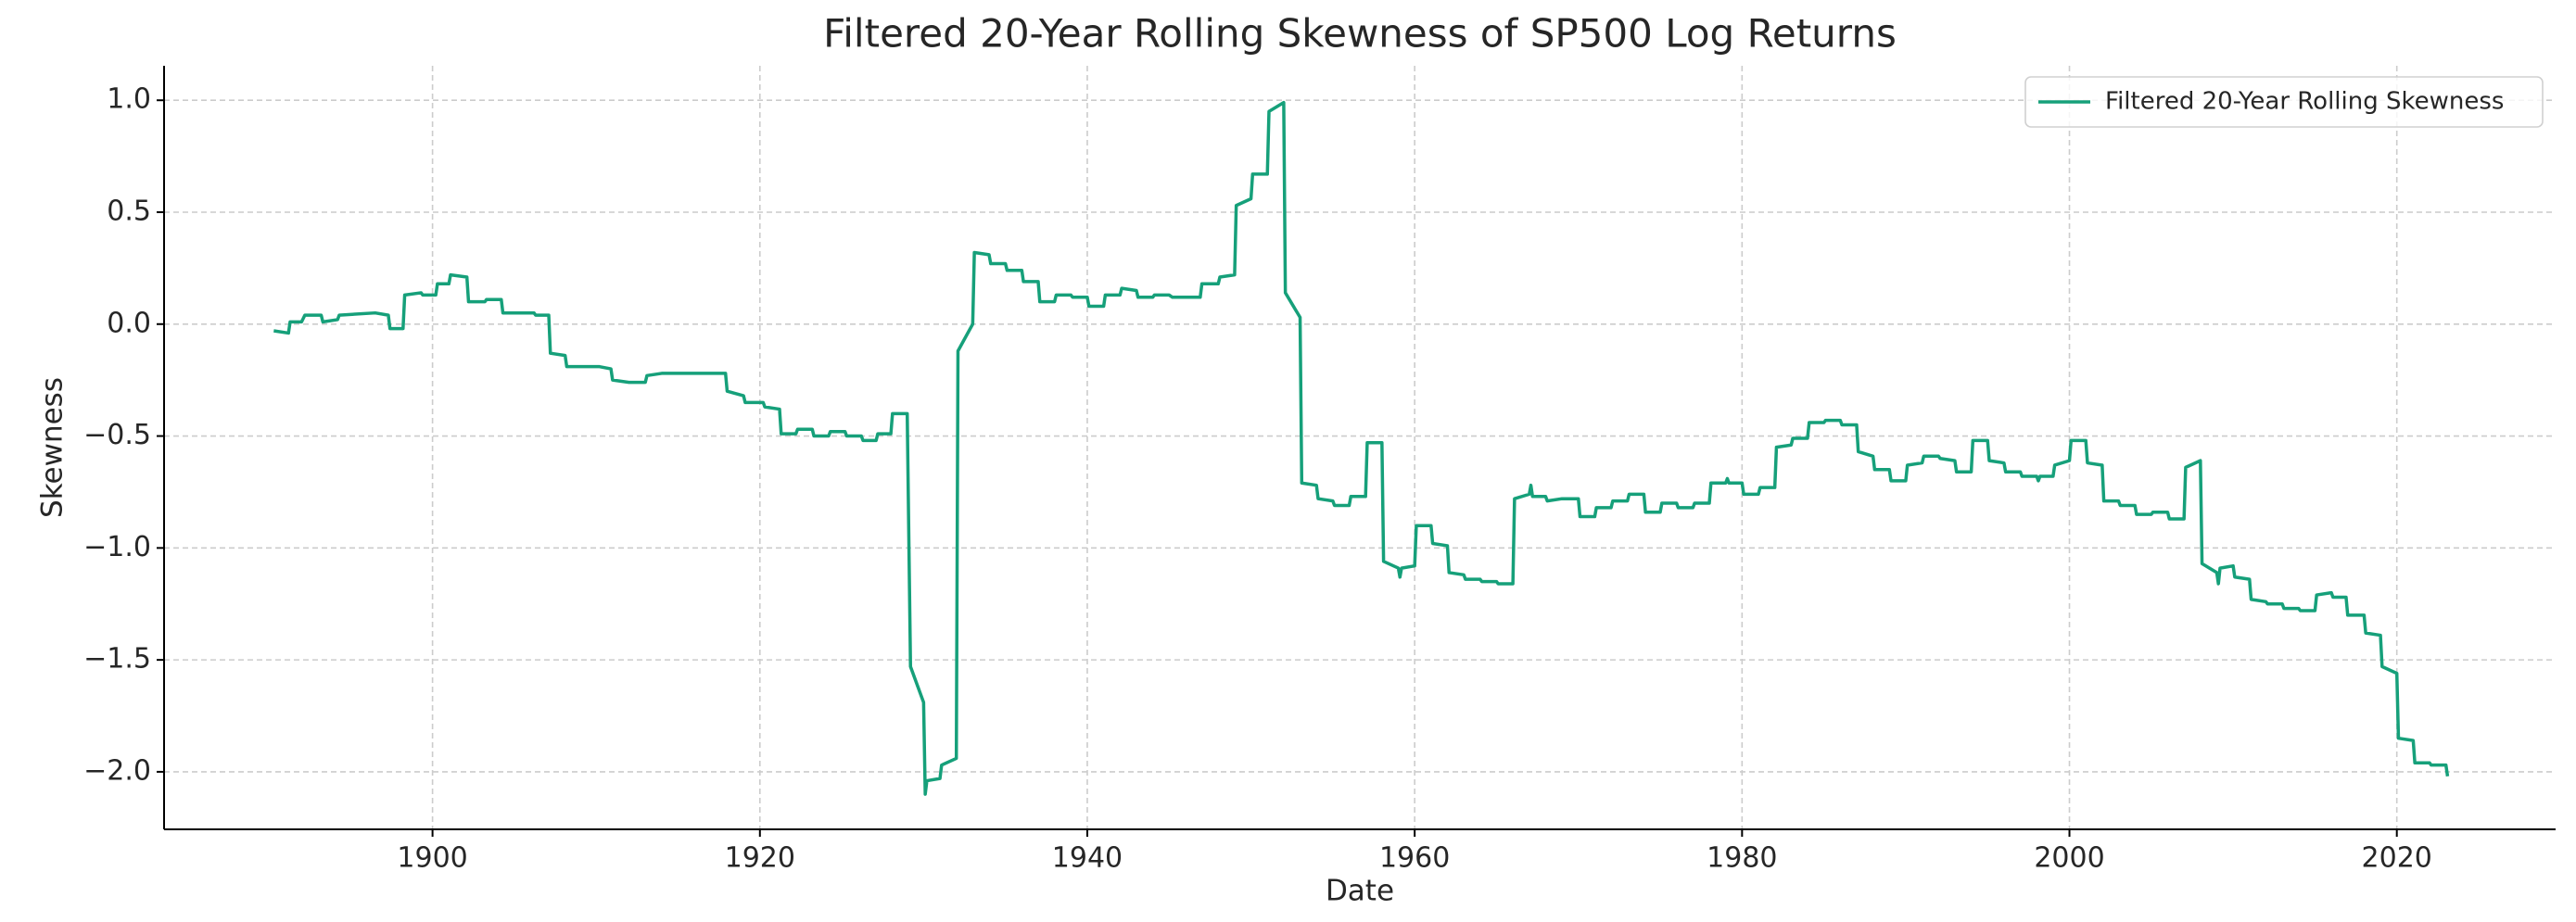 The width and height of the screenshot is (2576, 922). I want to click on x-tick-label: 1980, so click(1742, 858).